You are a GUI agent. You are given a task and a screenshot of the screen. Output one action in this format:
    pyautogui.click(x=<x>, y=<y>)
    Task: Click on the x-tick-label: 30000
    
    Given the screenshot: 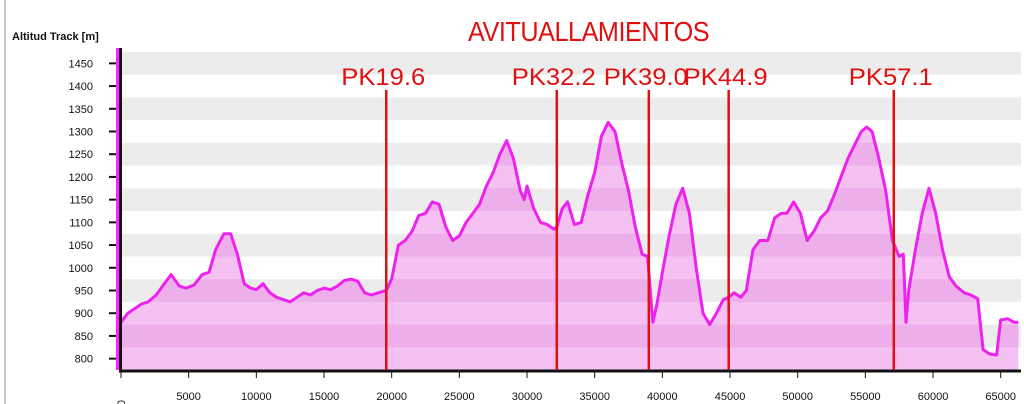 What is the action you would take?
    pyautogui.click(x=527, y=397)
    